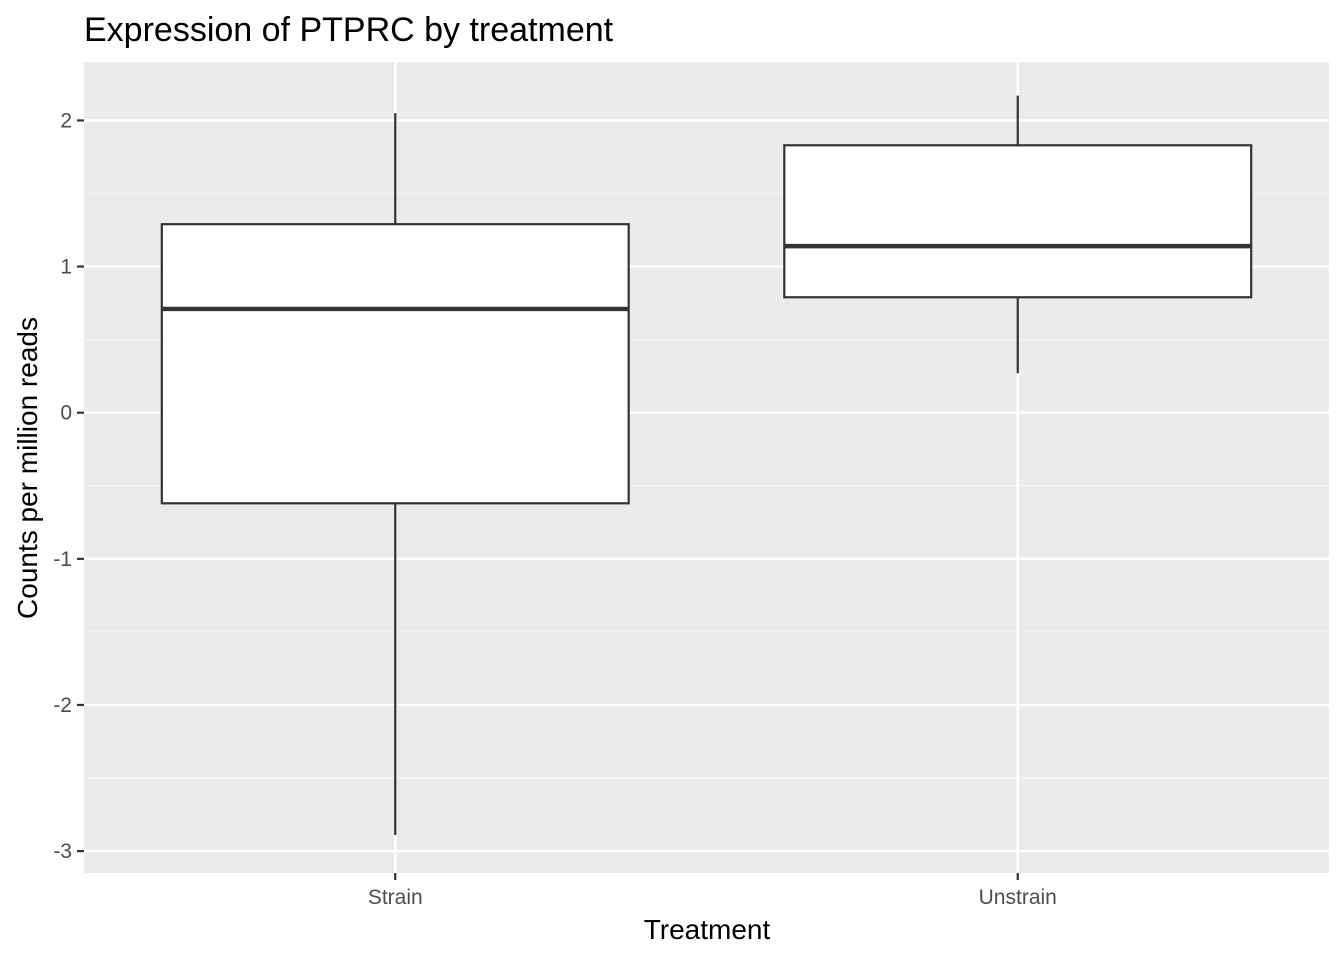 The width and height of the screenshot is (1344, 965). Describe the element at coordinates (1018, 897) in the screenshot. I see `x-tick-label: Unstrain` at that location.